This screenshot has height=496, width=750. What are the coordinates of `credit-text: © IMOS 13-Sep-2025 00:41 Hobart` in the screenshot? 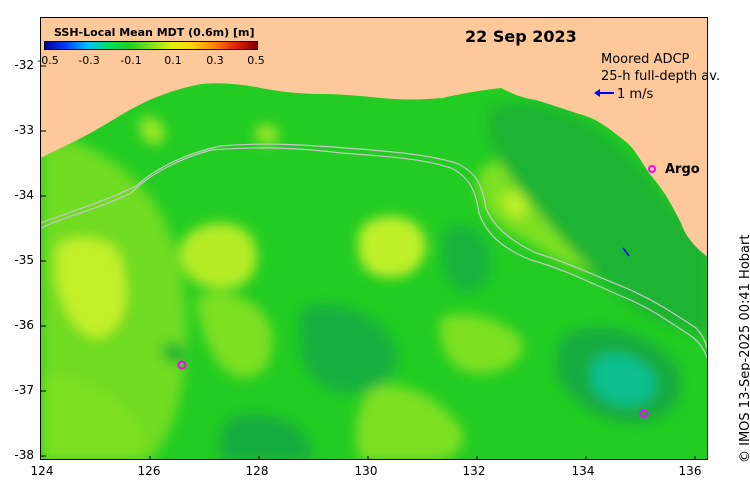 It's located at (744, 348).